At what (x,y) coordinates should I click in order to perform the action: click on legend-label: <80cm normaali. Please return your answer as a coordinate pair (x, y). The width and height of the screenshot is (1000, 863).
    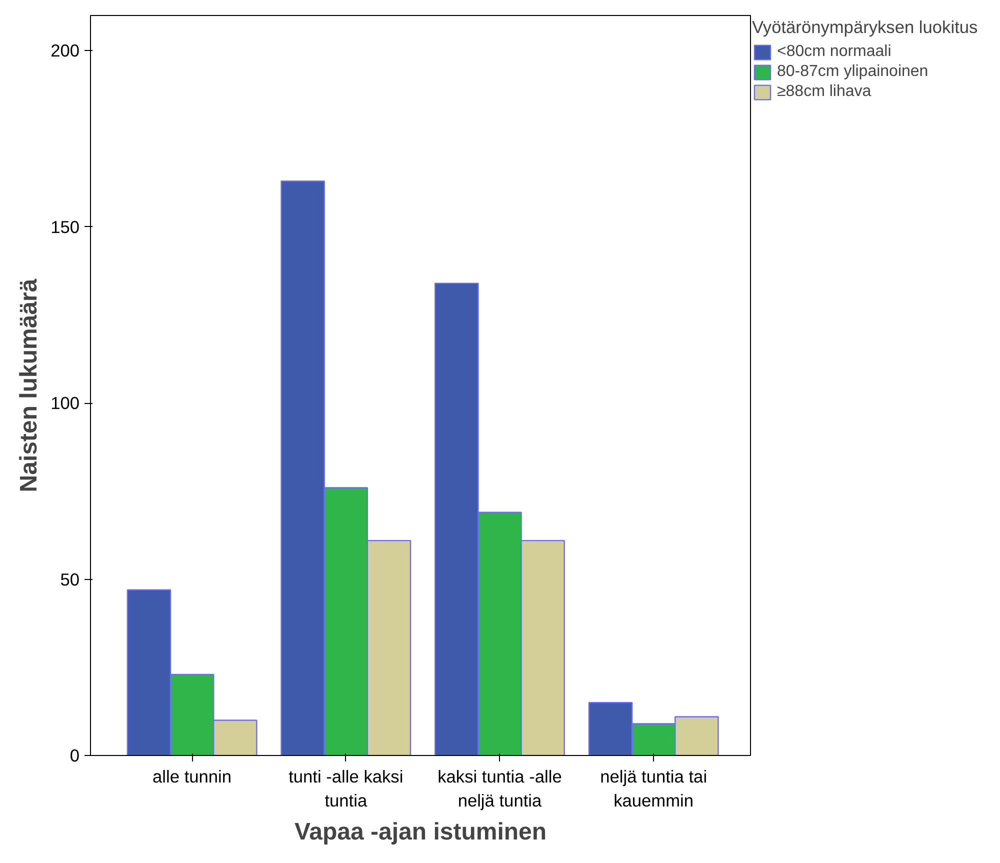
    Looking at the image, I should click on (834, 52).